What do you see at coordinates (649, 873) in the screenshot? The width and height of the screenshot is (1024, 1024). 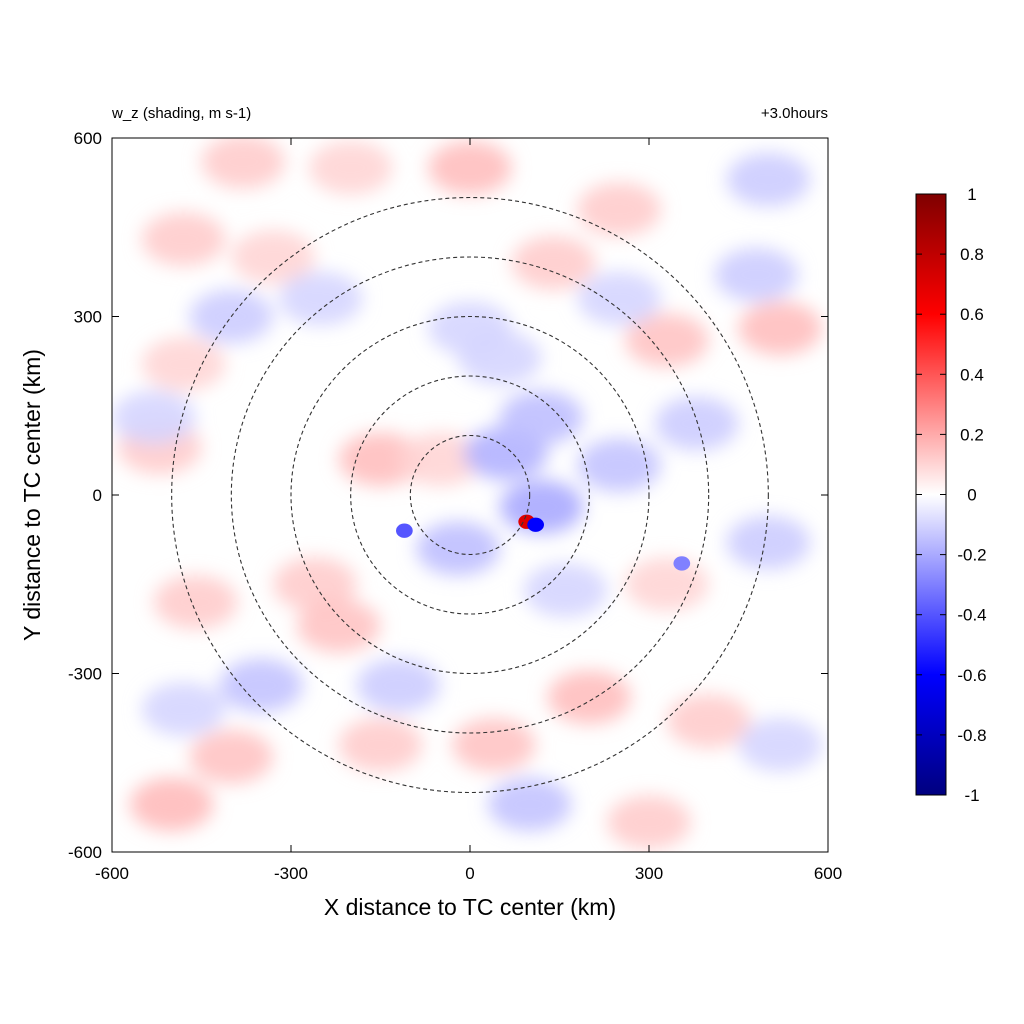 I see `x-tick-label: 300` at bounding box center [649, 873].